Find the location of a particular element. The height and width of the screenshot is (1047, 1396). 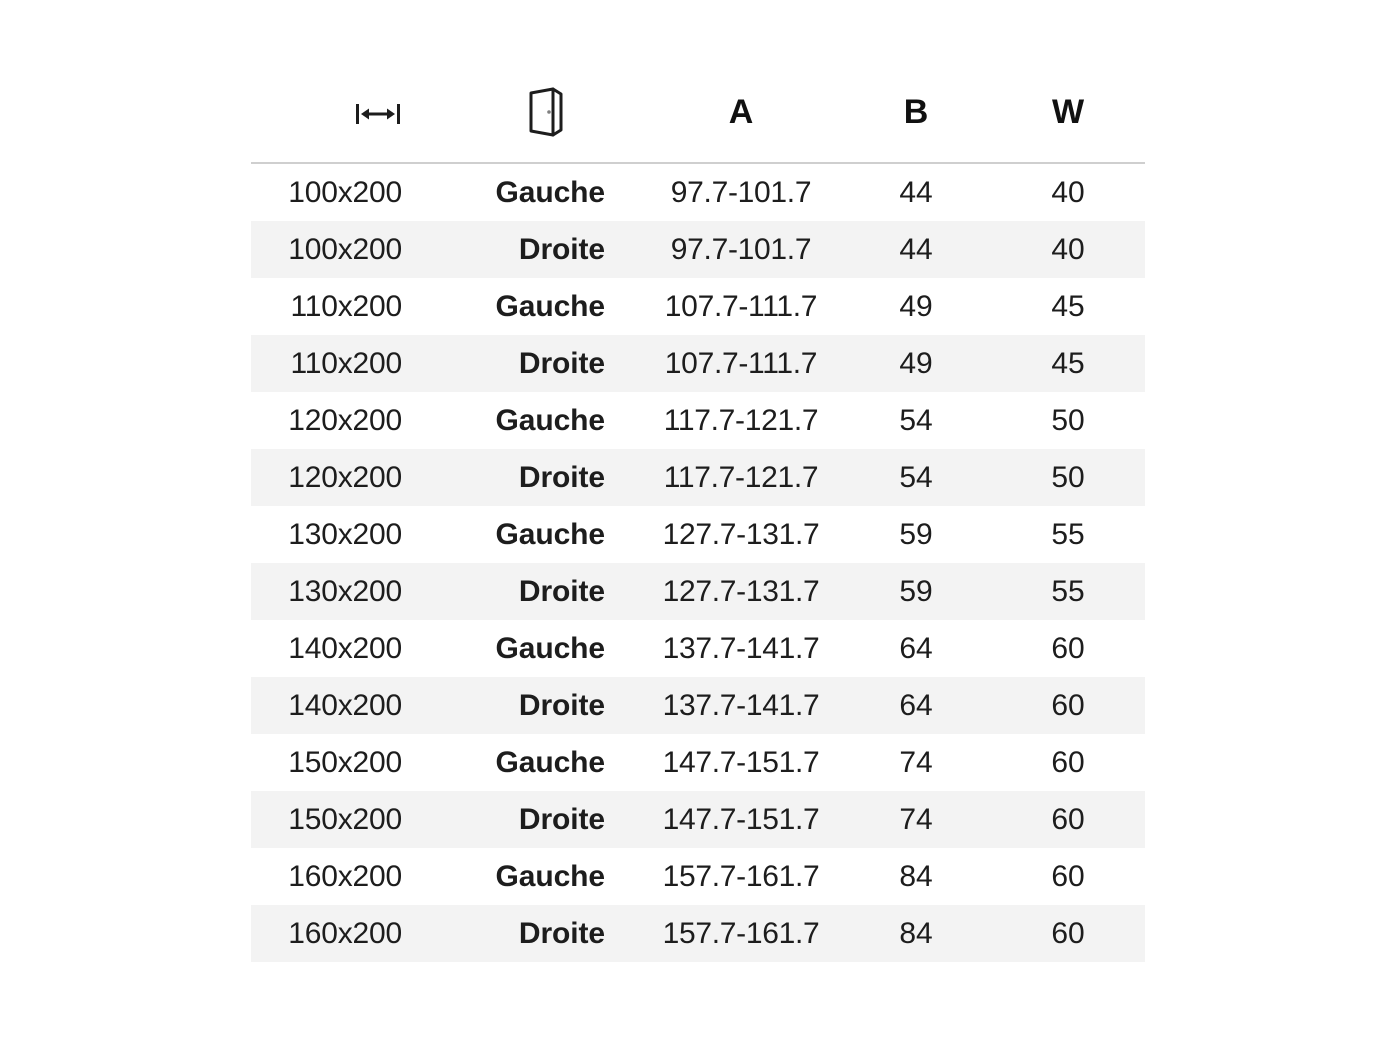

width-measure-icon is located at coordinates (378, 114).